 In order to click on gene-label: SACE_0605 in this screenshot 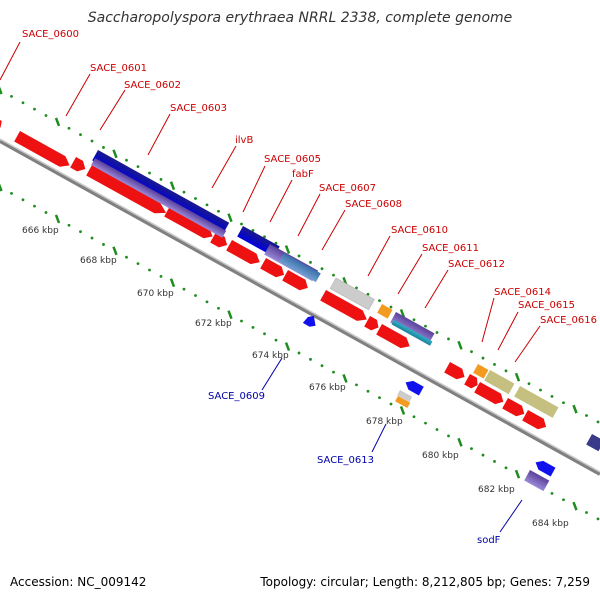, I will do `click(292, 159)`.